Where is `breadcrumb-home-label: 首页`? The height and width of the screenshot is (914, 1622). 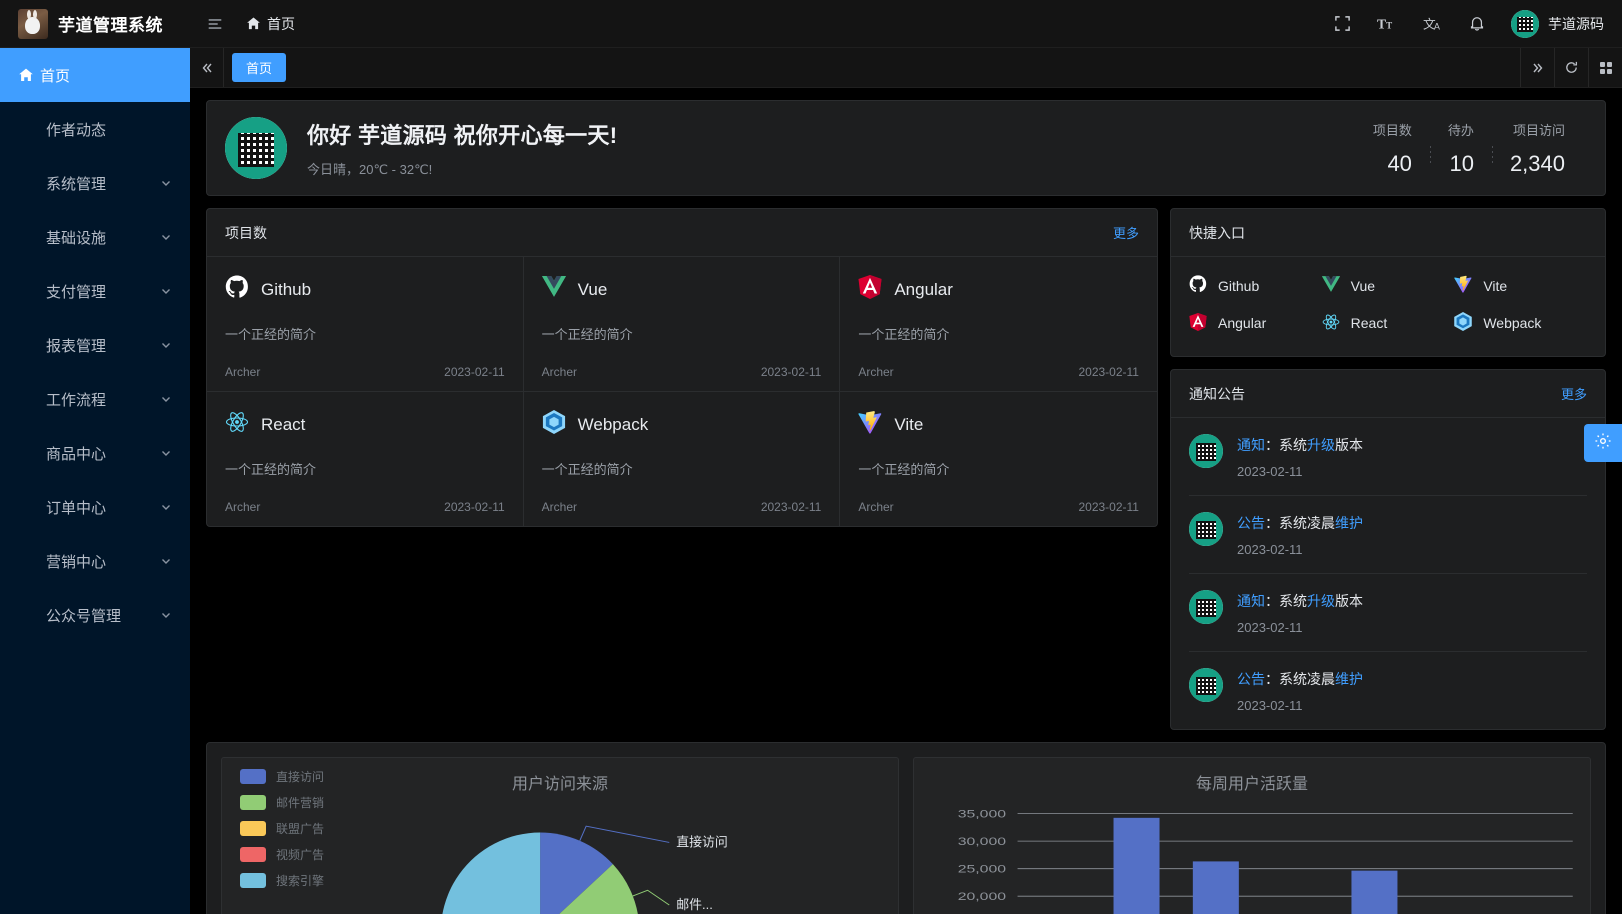 breadcrumb-home-label: 首页 is located at coordinates (281, 23).